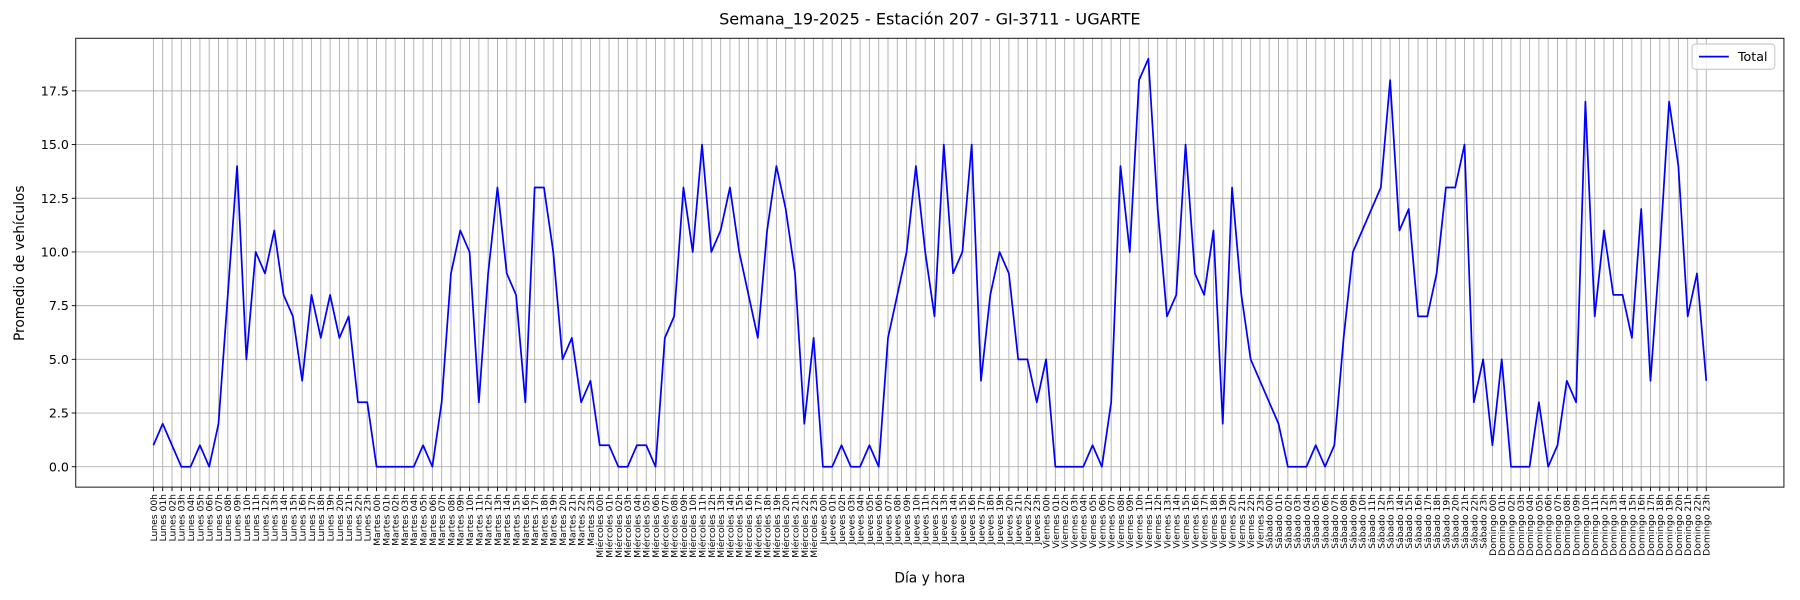 Image resolution: width=1800 pixels, height=600 pixels. Describe the element at coordinates (1121, 521) in the screenshot. I see `x-tick-label: Viernes 08h` at that location.